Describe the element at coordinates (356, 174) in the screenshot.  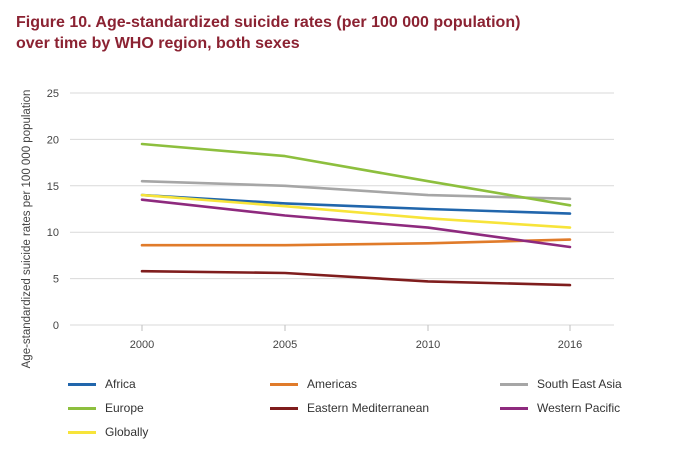
I see `series-line-europe` at that location.